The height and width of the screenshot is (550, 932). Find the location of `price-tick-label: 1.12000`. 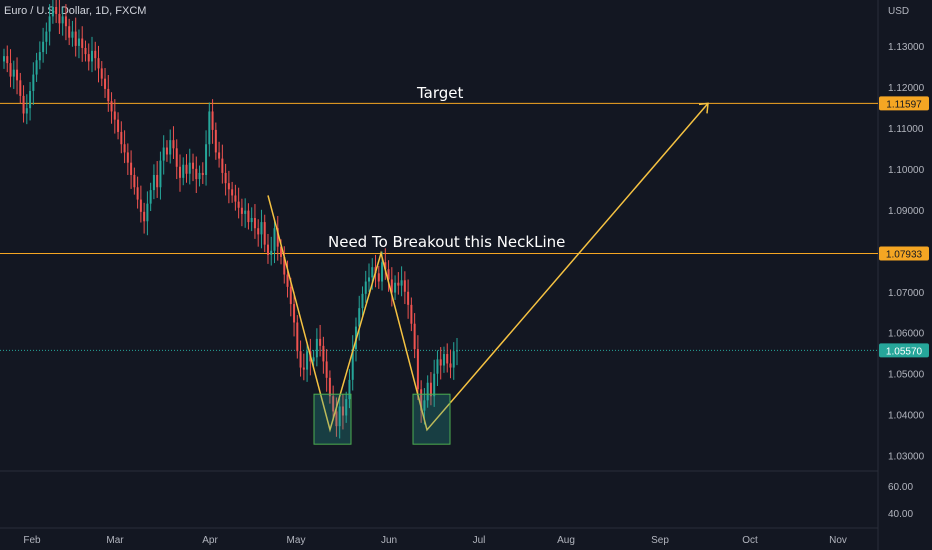

price-tick-label: 1.12000 is located at coordinates (906, 88).